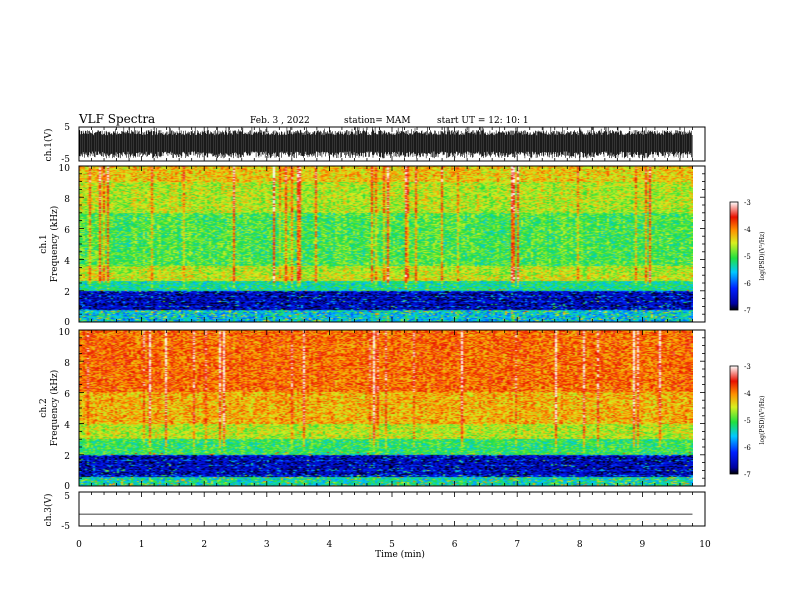 Image resolution: width=792 pixels, height=612 pixels. I want to click on cb2-label: log(PSD)(V²/Hz), so click(762, 420).